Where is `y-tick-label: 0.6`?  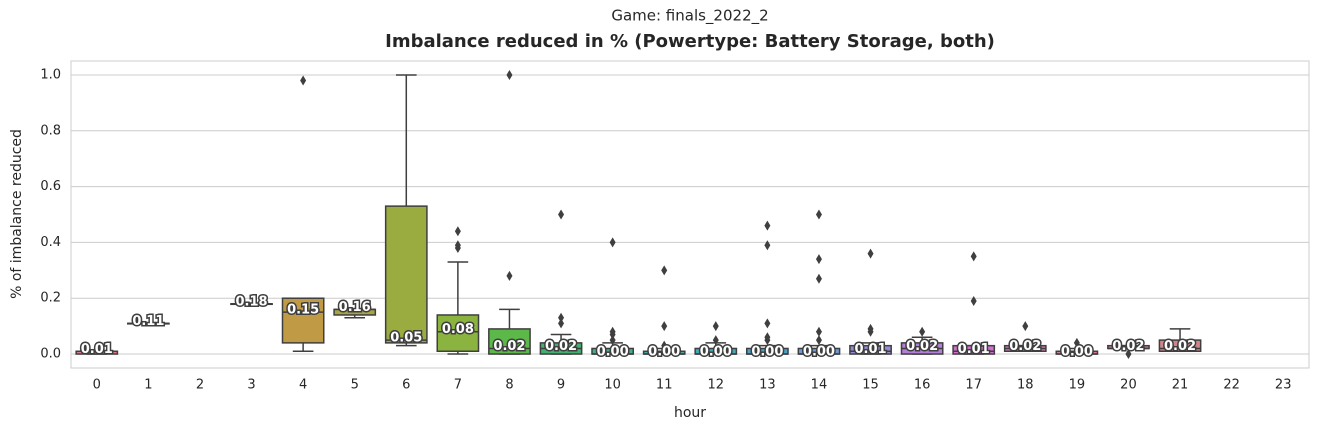
y-tick-label: 0.6 is located at coordinates (50, 186).